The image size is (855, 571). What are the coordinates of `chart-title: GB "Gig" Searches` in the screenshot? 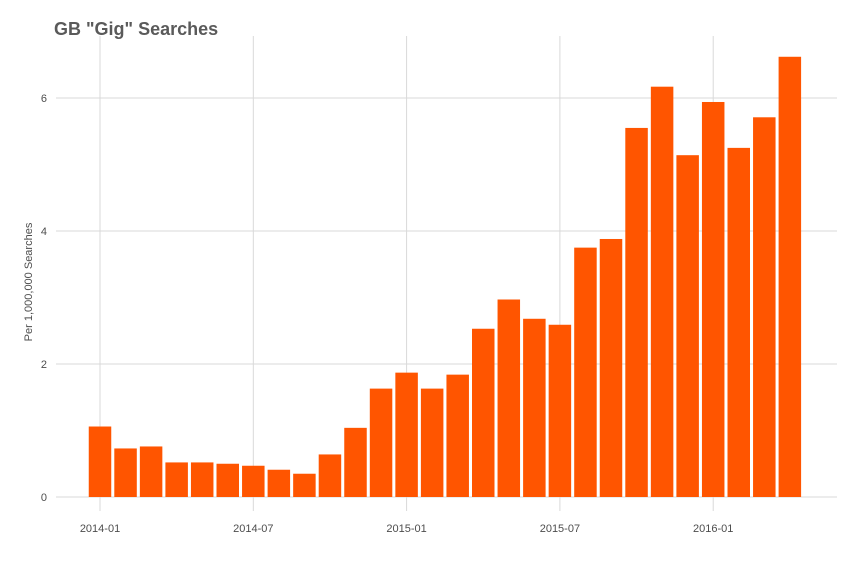 It's located at (136, 29).